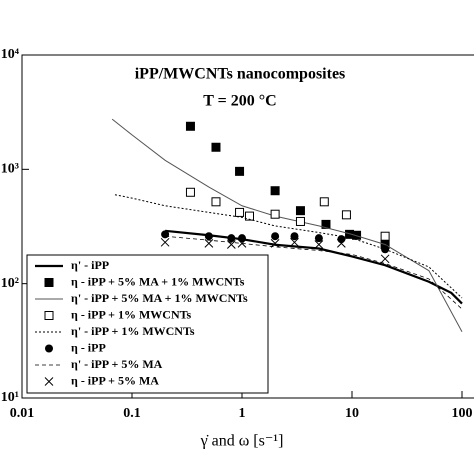 This screenshot has width=474, height=474. What do you see at coordinates (239, 101) in the screenshot?
I see `chart-subtitle: T = 200 °C` at bounding box center [239, 101].